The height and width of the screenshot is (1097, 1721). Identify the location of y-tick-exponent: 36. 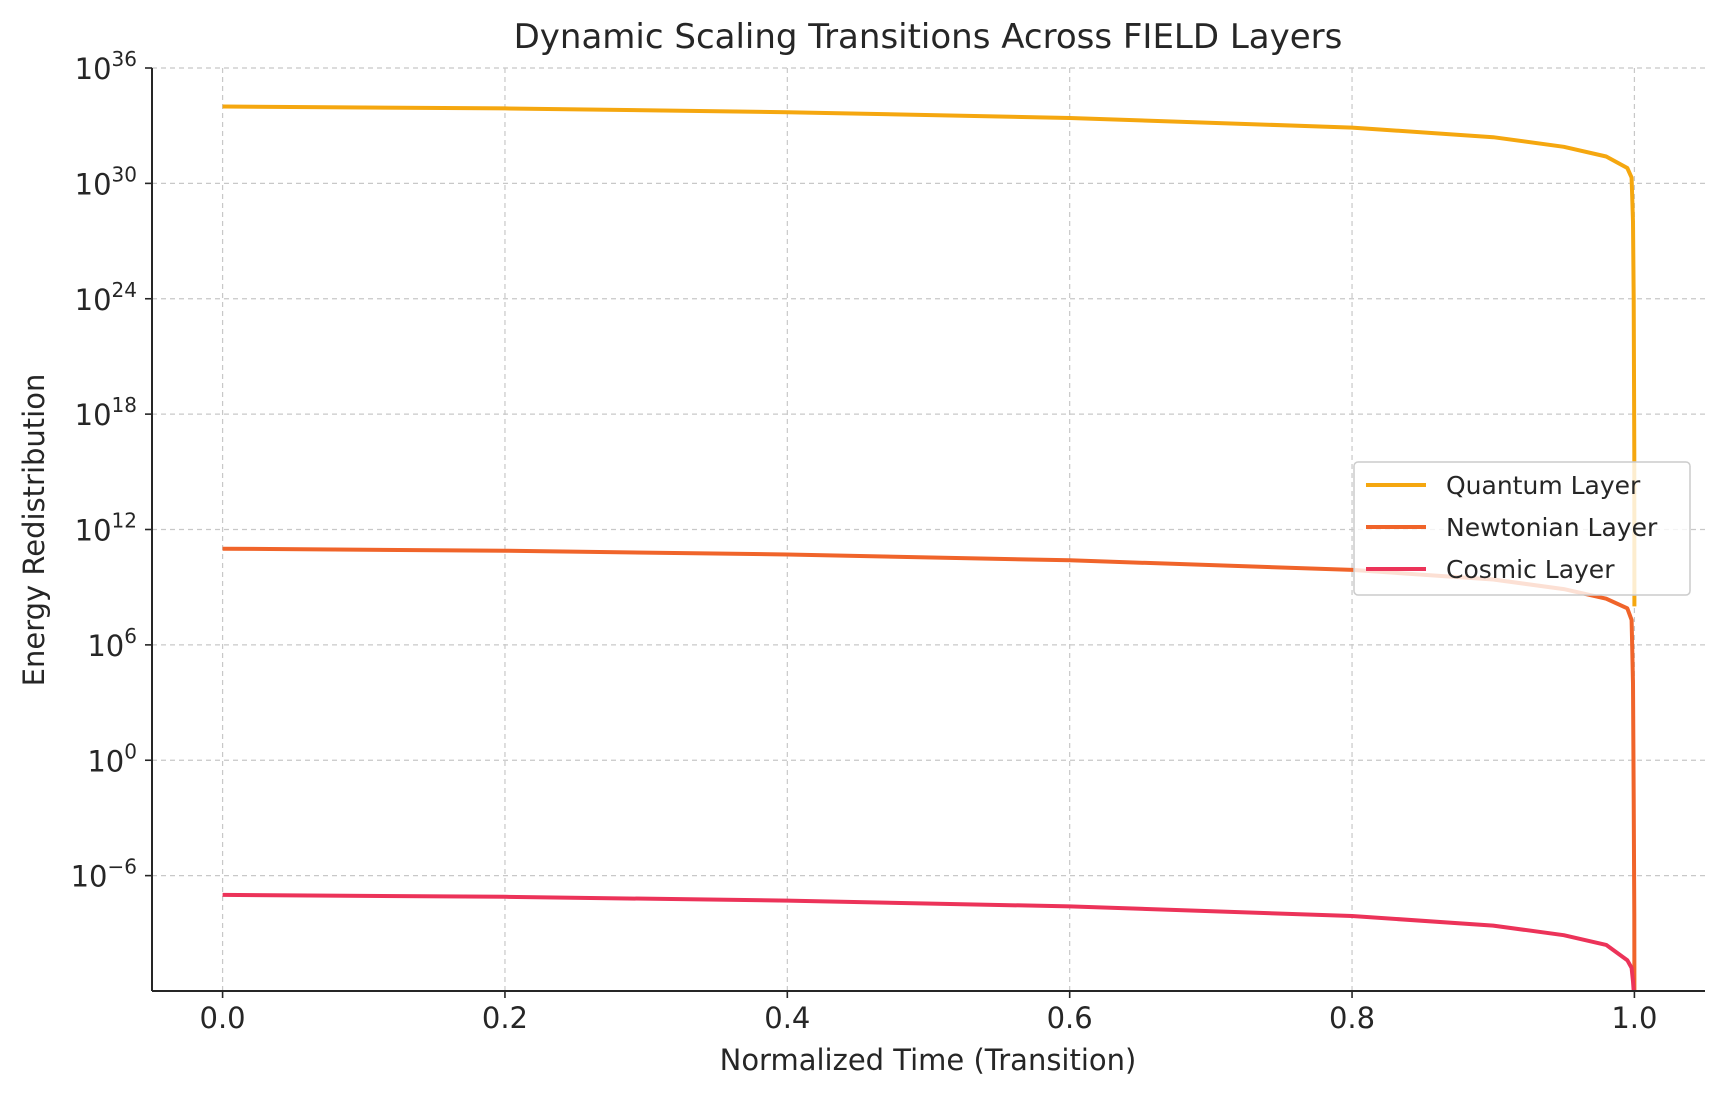
(124, 59).